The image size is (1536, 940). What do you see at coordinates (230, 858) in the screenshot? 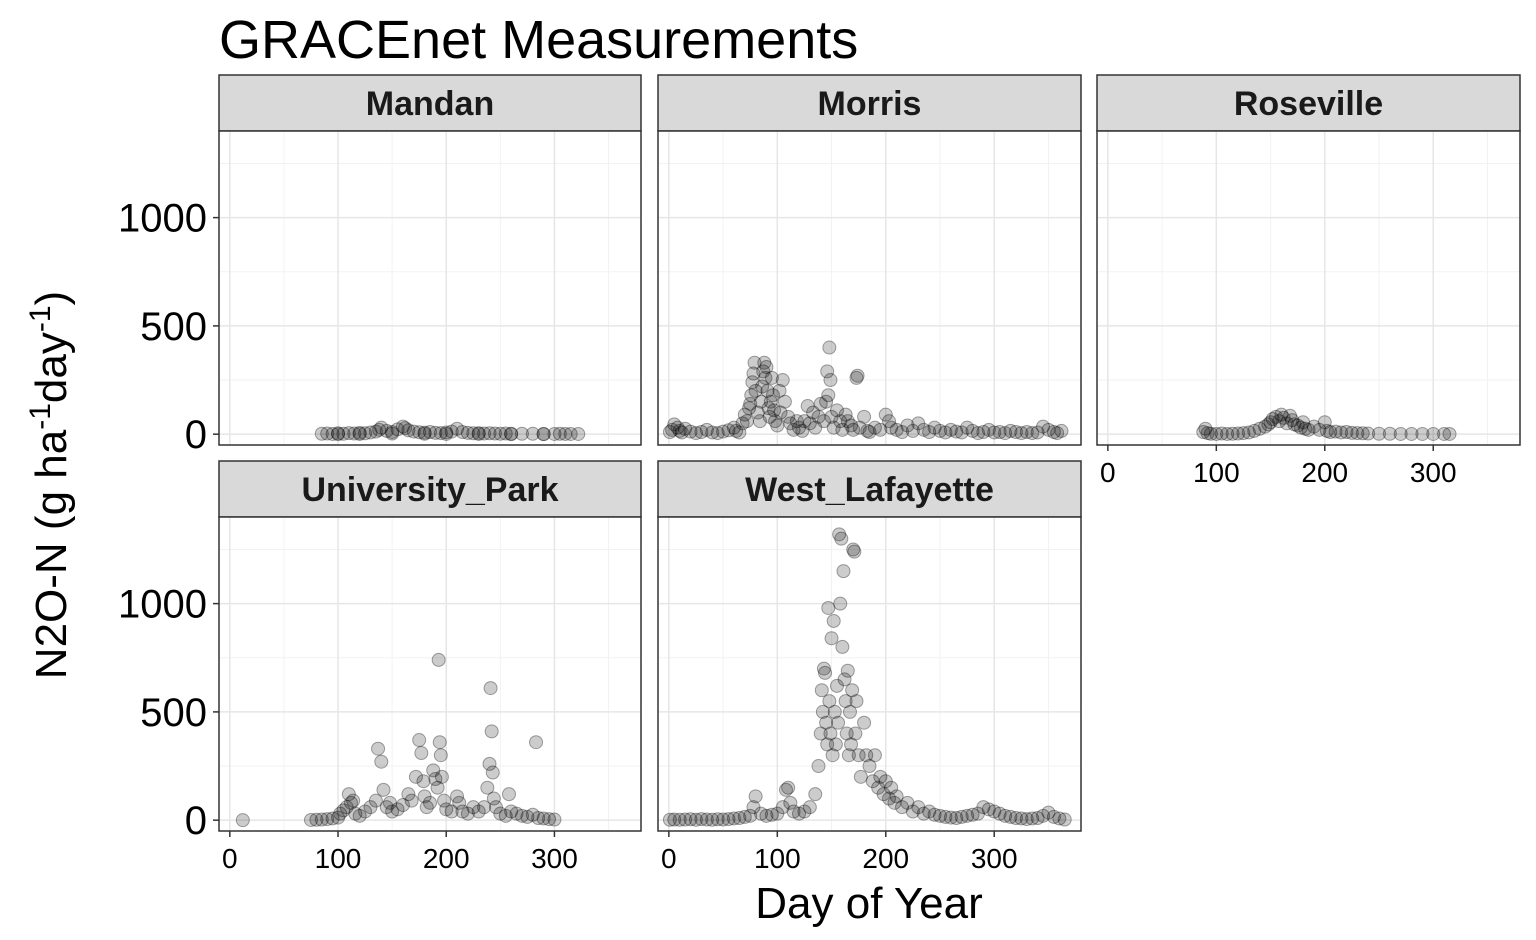
I see `x-tick-label: 0` at bounding box center [230, 858].